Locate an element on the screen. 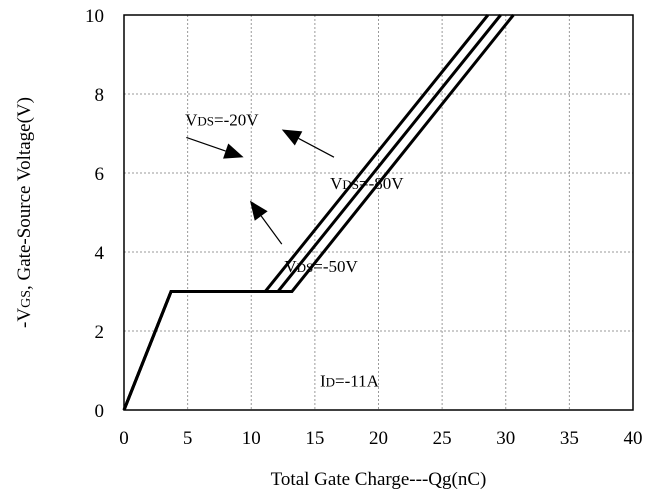  x-tick-label: 25 is located at coordinates (442, 438).